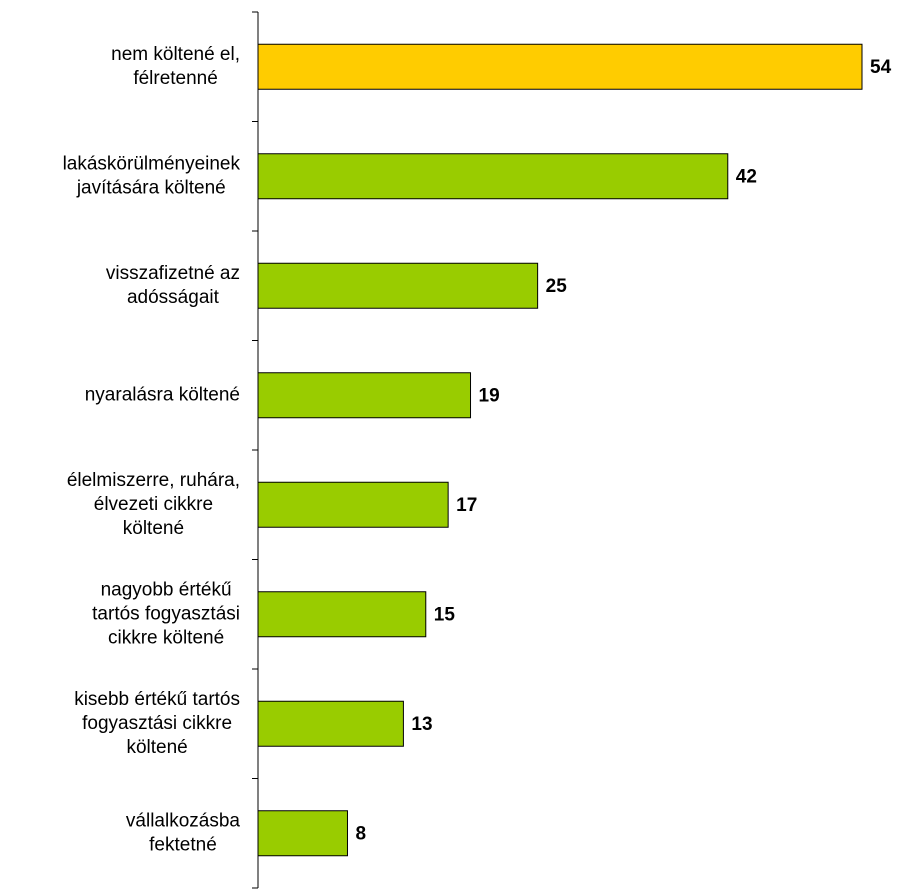 This screenshot has width=898, height=890. I want to click on category-label: félretenné, so click(175, 78).